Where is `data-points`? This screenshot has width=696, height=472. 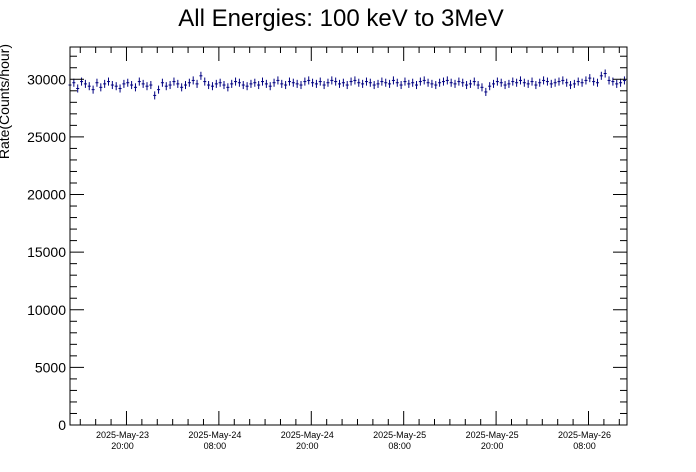
data-points is located at coordinates (347, 84).